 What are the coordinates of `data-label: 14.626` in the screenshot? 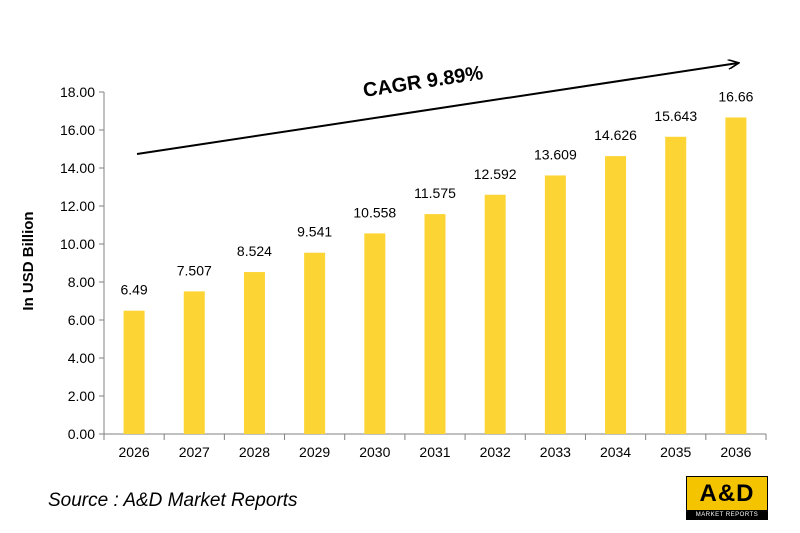 It's located at (615, 135).